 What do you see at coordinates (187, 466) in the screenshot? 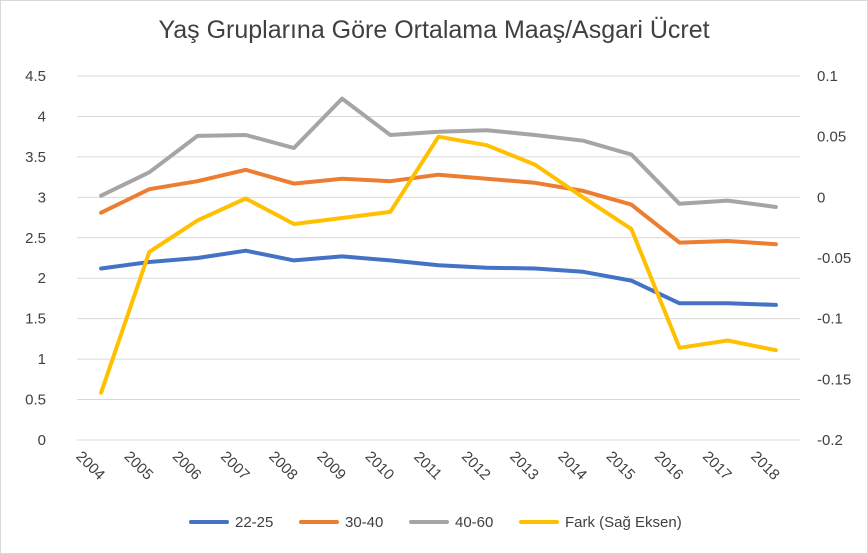
I see `x-tick-label: 2006` at bounding box center [187, 466].